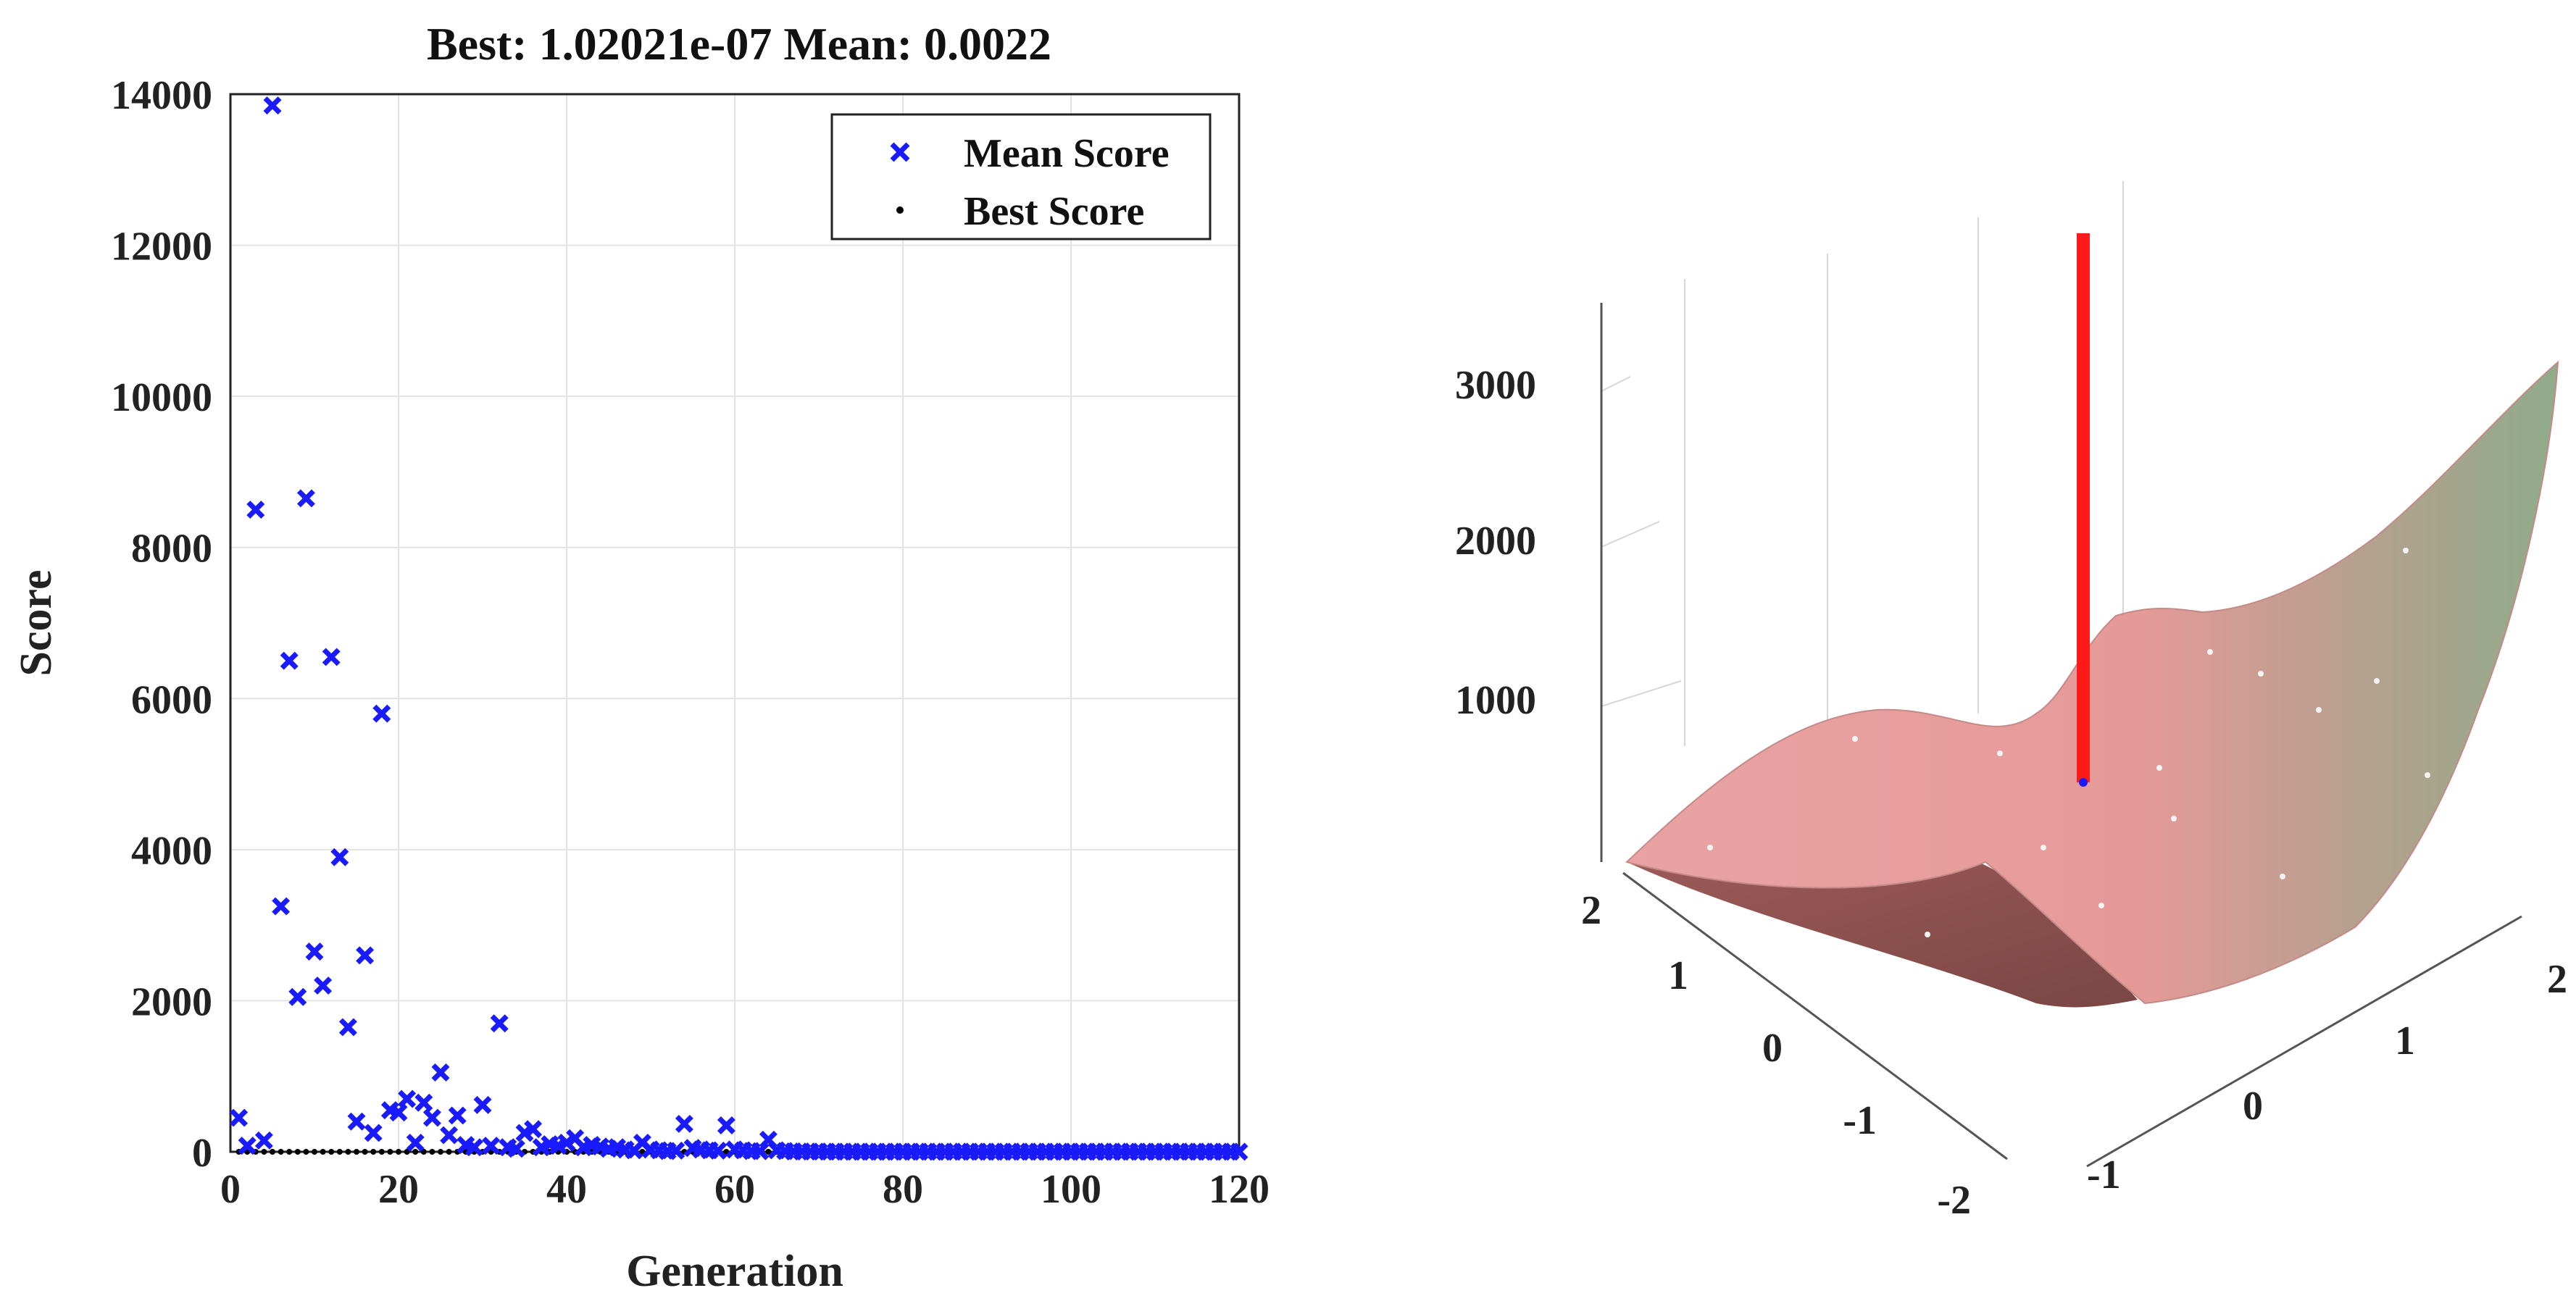 The height and width of the screenshot is (1309, 2576). I want to click on y-tick-label: 10000, so click(161, 398).